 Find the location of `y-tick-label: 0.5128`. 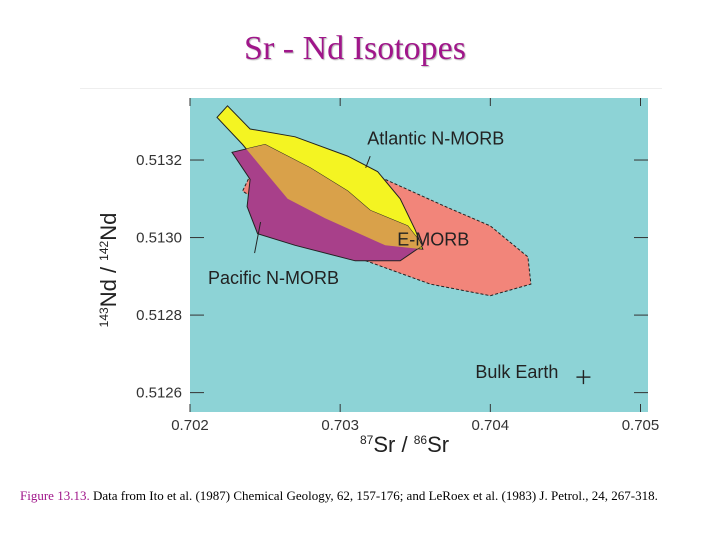

y-tick-label: 0.5128 is located at coordinates (159, 315).